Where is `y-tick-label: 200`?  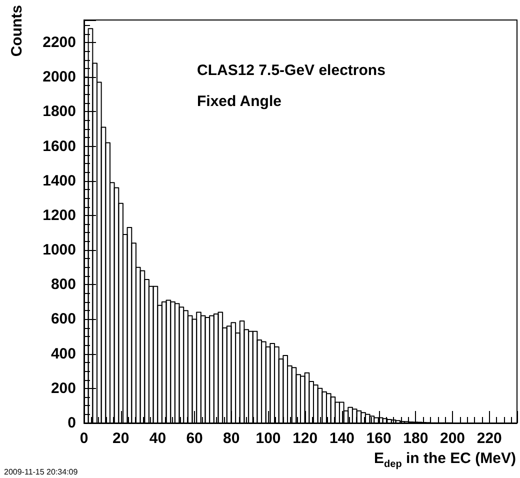 y-tick-label: 200 is located at coordinates (63, 388).